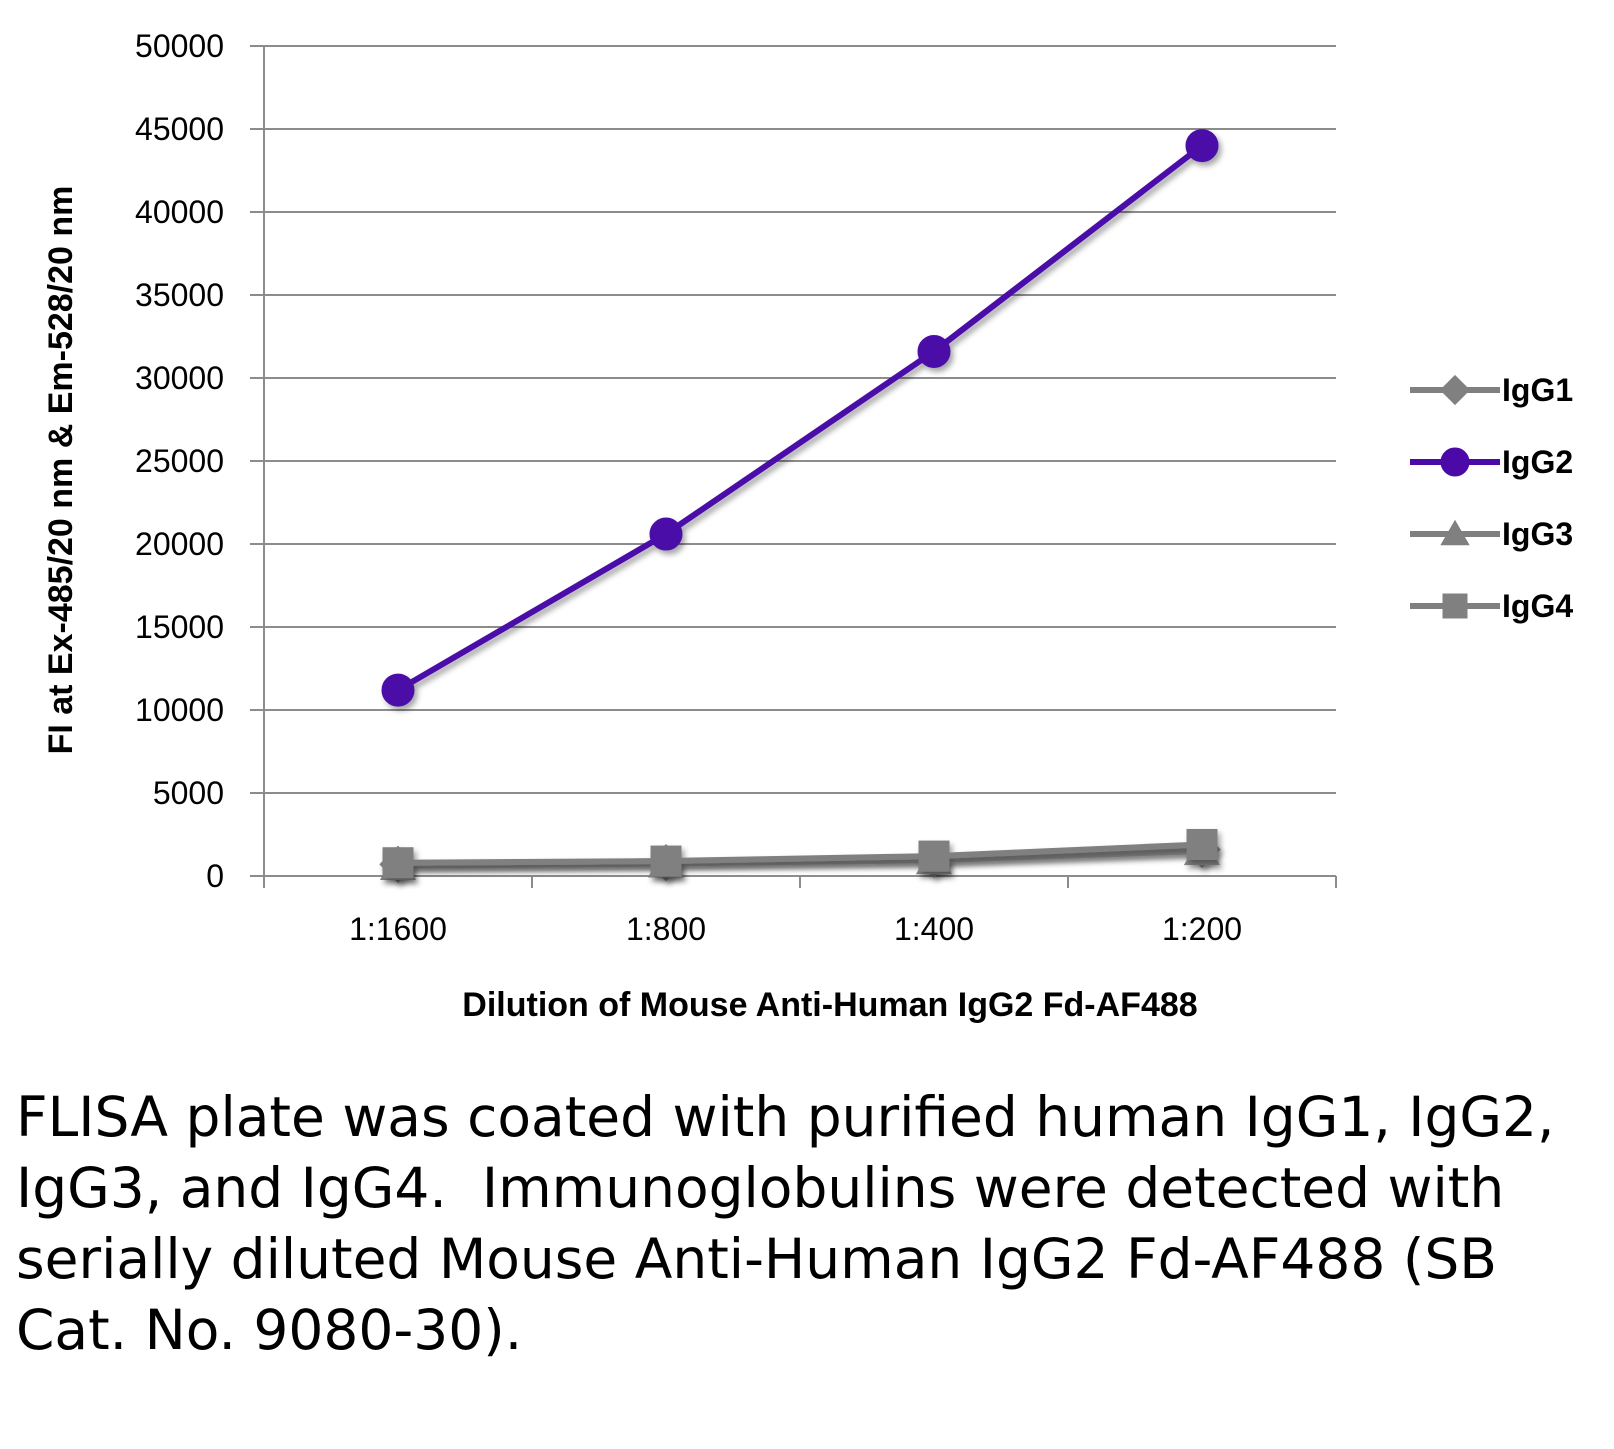 This screenshot has height=1449, width=1614. Describe the element at coordinates (179, 378) in the screenshot. I see `y-tick-label: 30000` at that location.